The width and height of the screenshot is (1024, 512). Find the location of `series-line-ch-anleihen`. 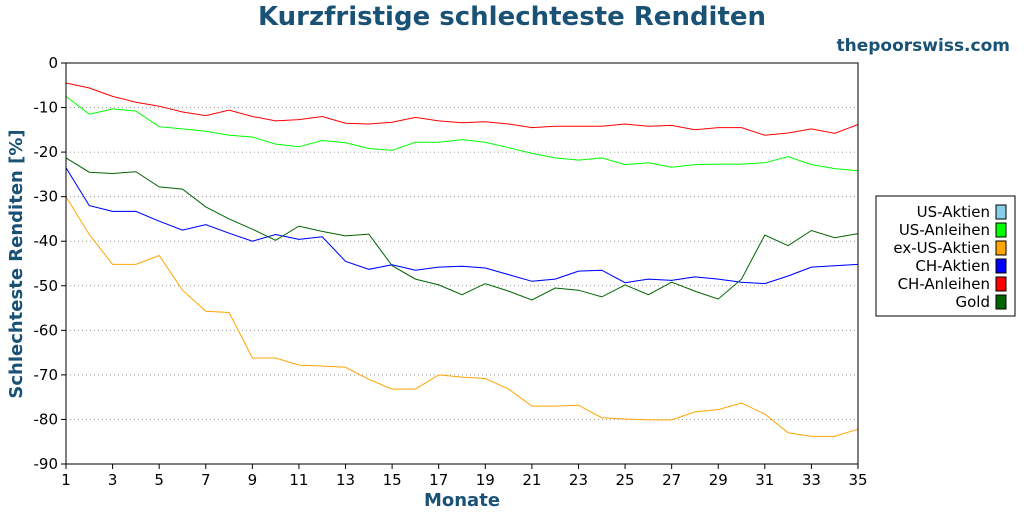

series-line-ch-anleihen is located at coordinates (462, 109).